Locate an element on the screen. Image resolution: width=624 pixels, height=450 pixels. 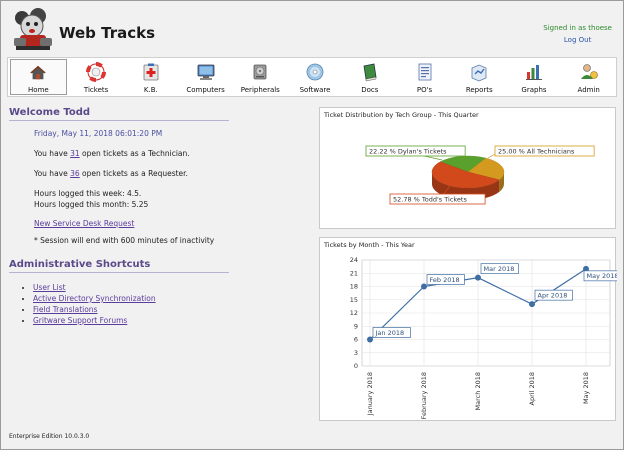
data-label: Feb 2018 is located at coordinates (445, 280).